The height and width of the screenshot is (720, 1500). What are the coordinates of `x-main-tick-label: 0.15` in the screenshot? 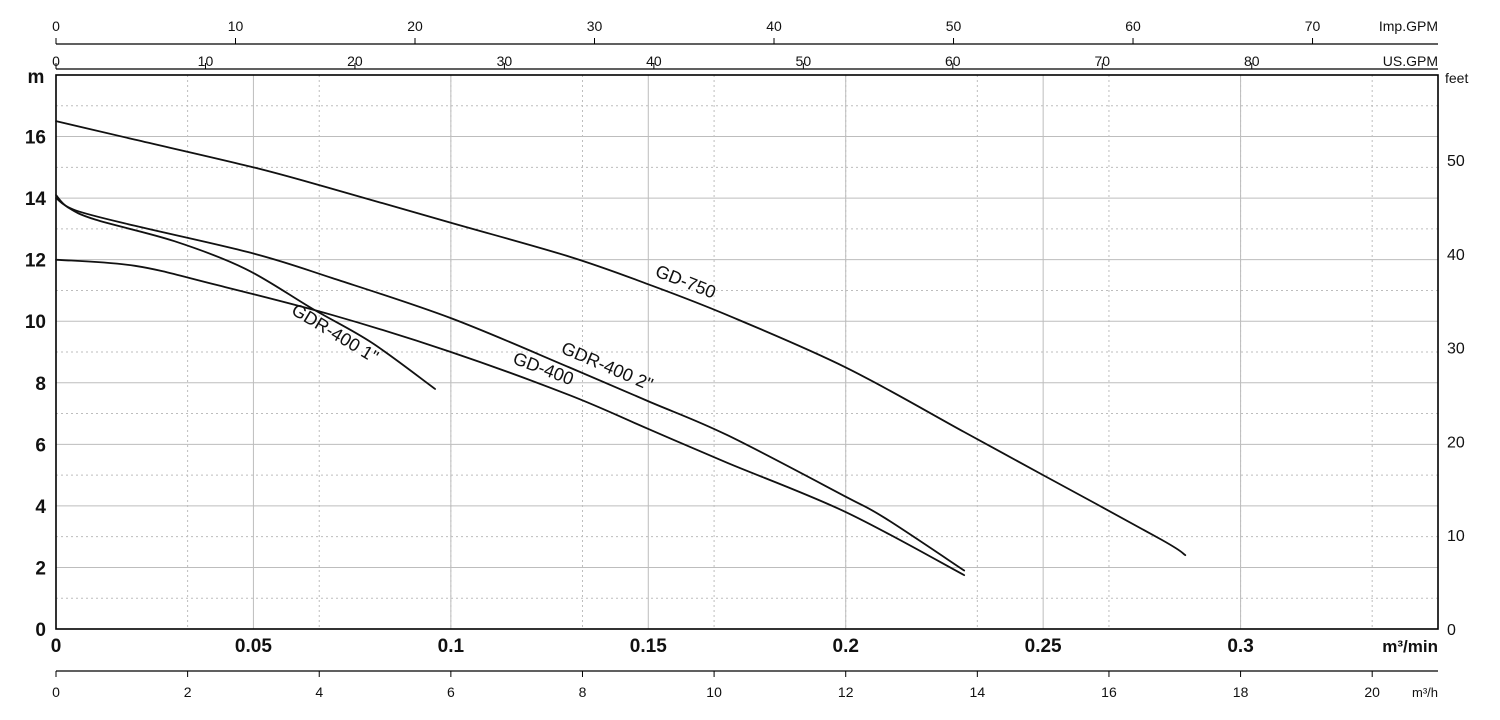 It's located at (648, 646).